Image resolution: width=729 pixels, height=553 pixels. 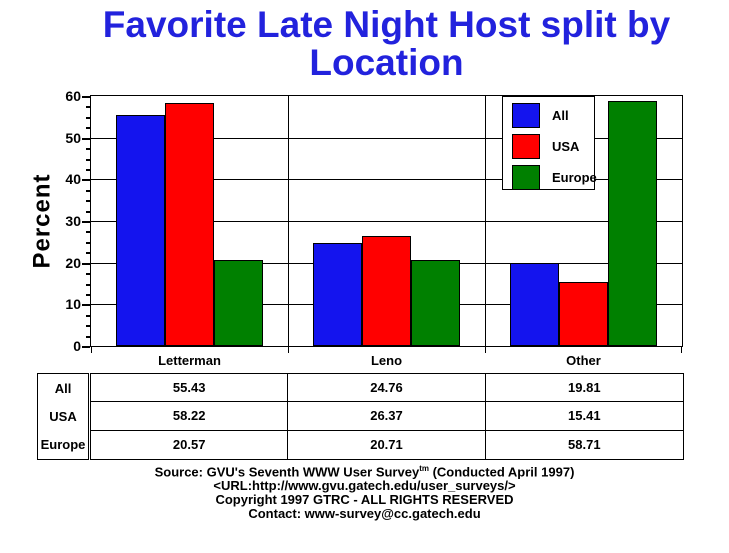 I want to click on y-tick-label: 30, so click(x=73, y=221).